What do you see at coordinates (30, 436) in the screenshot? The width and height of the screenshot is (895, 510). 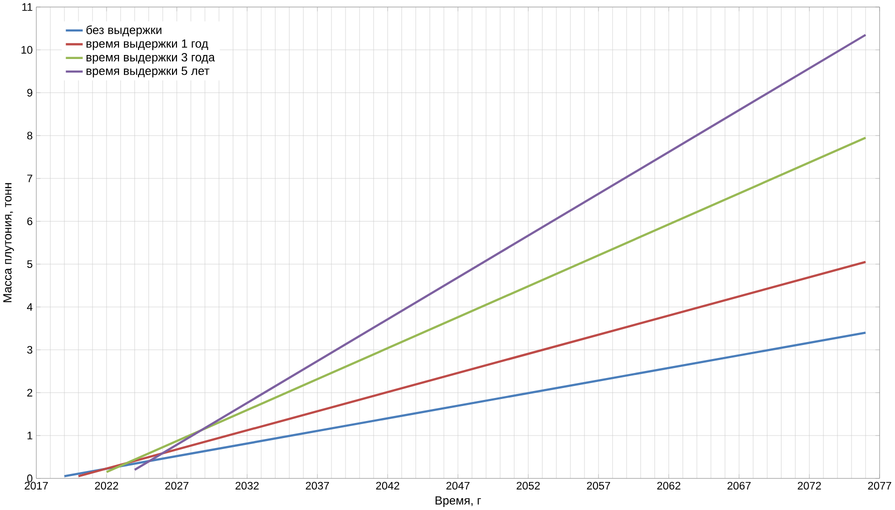 I see `y-tick-label: 1` at bounding box center [30, 436].